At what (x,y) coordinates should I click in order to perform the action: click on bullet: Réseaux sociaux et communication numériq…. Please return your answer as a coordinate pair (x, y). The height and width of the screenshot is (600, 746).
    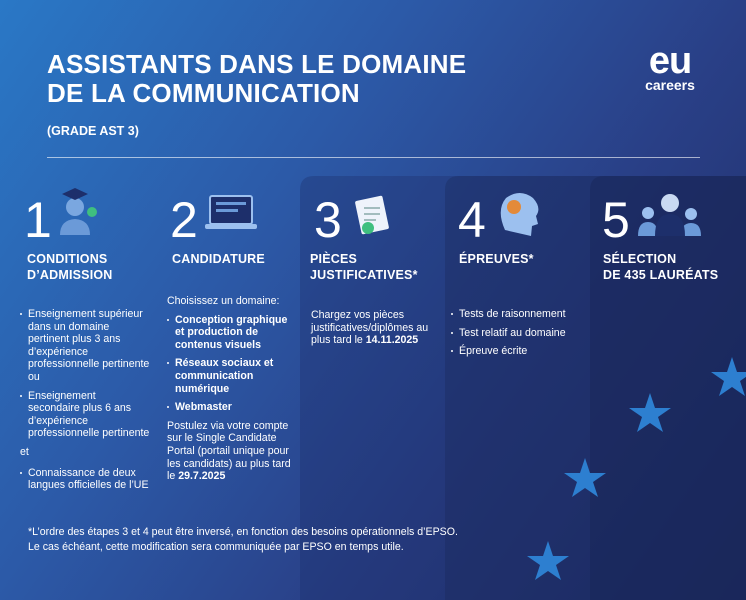
    Looking at the image, I should click on (233, 376).